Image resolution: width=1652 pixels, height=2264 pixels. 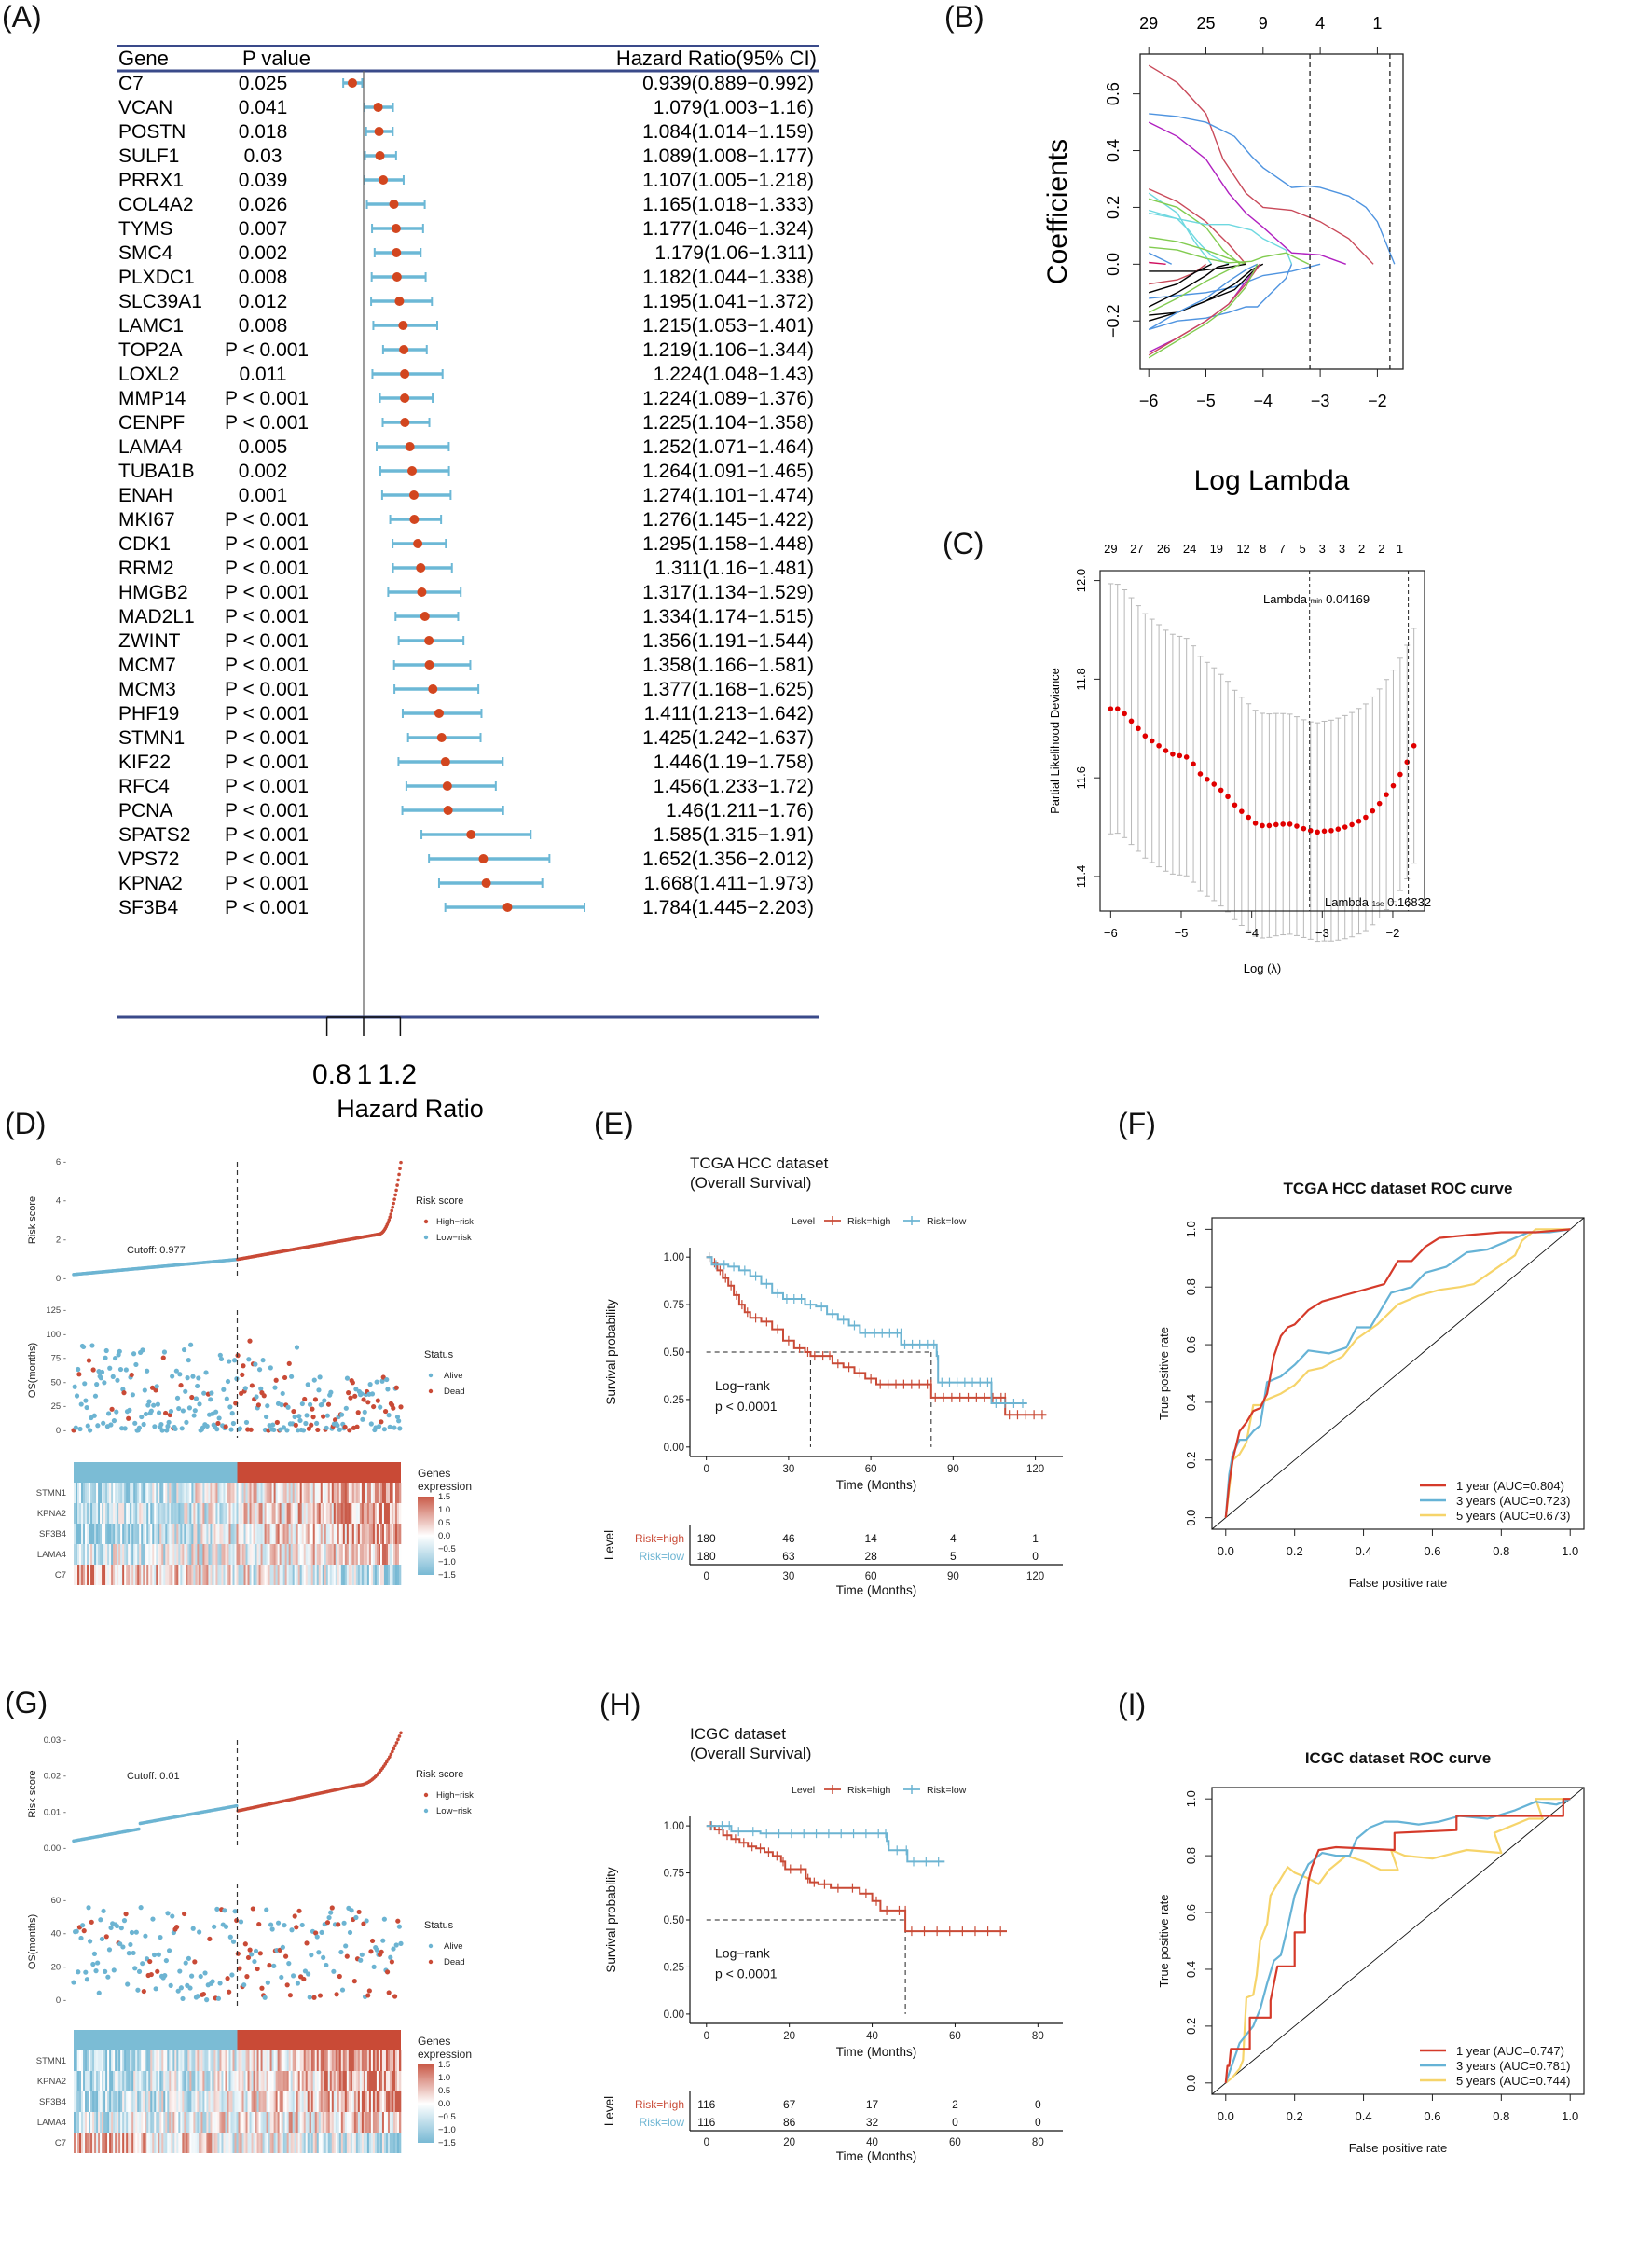 What do you see at coordinates (1283, 549) in the screenshot?
I see `top-axis-label: 7` at bounding box center [1283, 549].